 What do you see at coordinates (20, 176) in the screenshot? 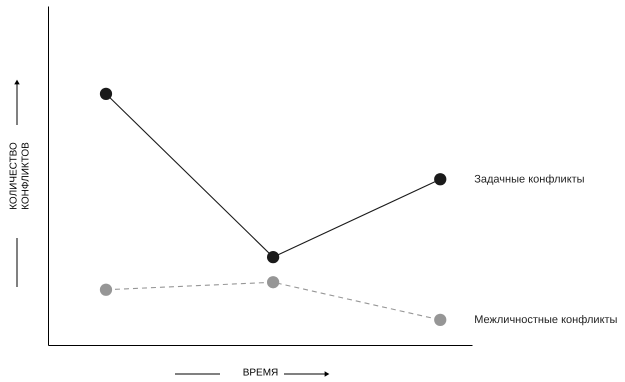
I see `y-axis-title: КОЛИЧЕСТВО КОНФЛИКТОВ` at bounding box center [20, 176].